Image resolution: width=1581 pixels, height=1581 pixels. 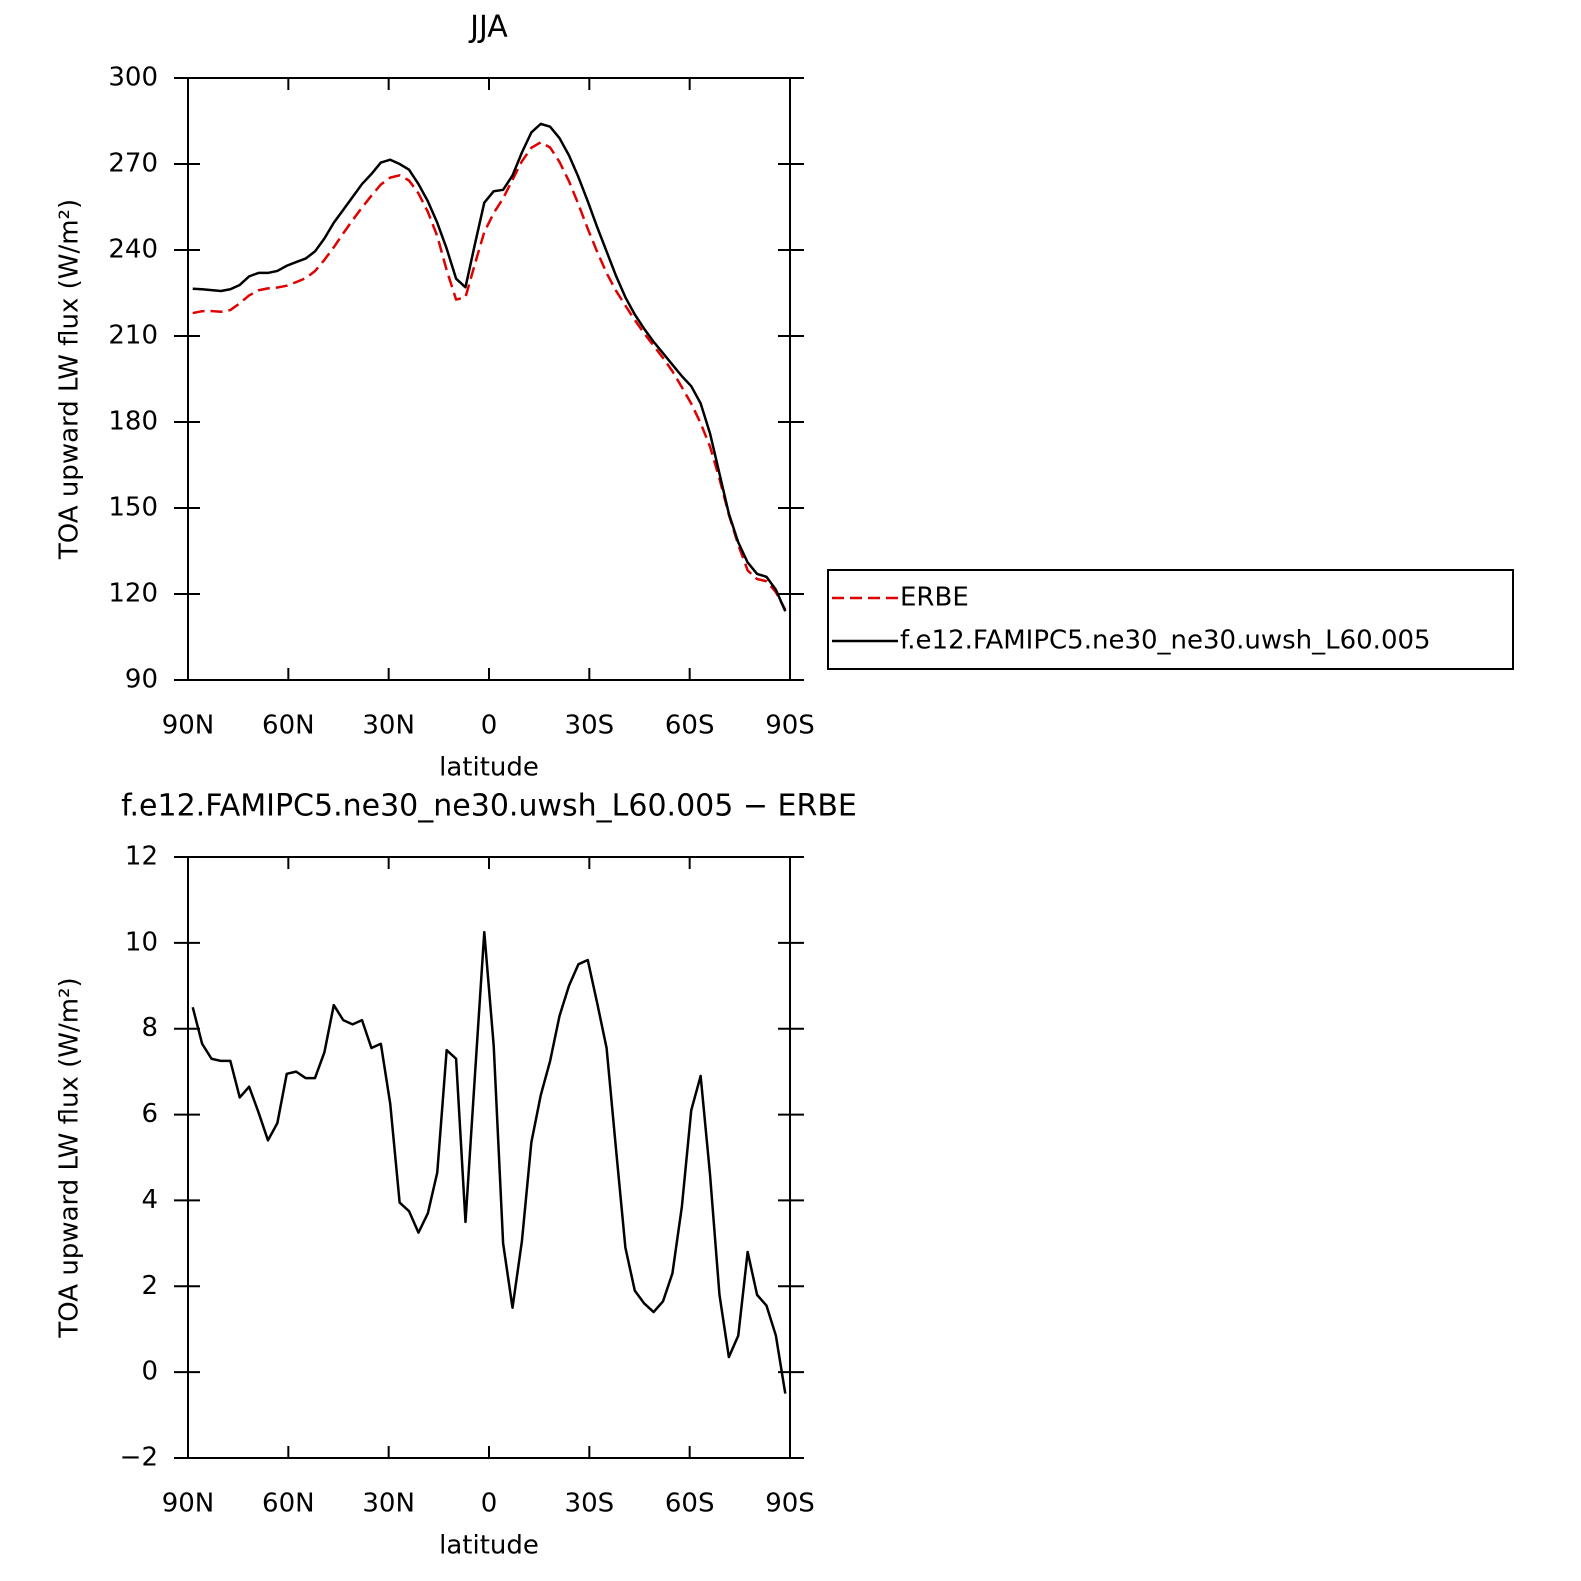 What do you see at coordinates (1165, 641) in the screenshot?
I see `legend-label: f.e12.FAMIPC5.ne30_ne30.uwsh_L60.005` at bounding box center [1165, 641].